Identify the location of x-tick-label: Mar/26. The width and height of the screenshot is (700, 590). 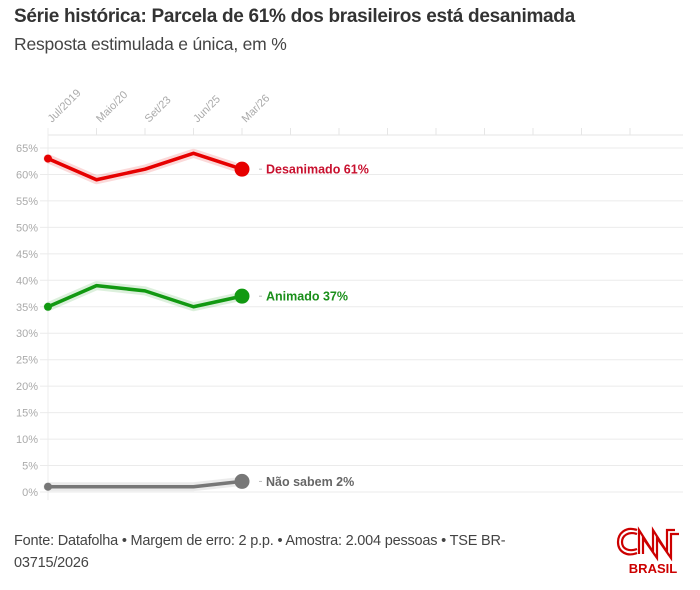
(256, 108).